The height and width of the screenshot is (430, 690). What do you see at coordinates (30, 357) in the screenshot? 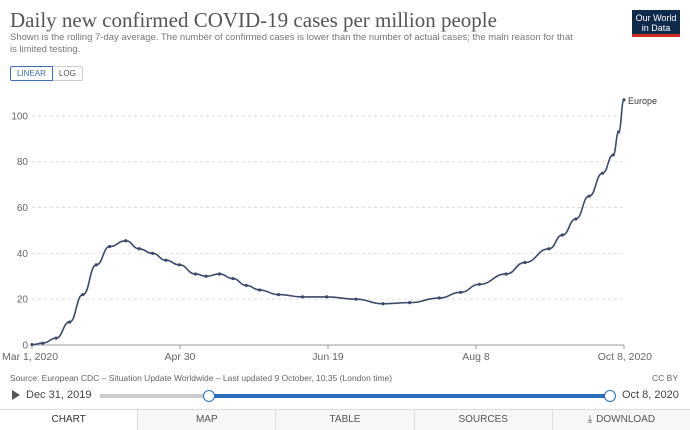
I see `x-tick-label: Mar 1, 2020` at bounding box center [30, 357].